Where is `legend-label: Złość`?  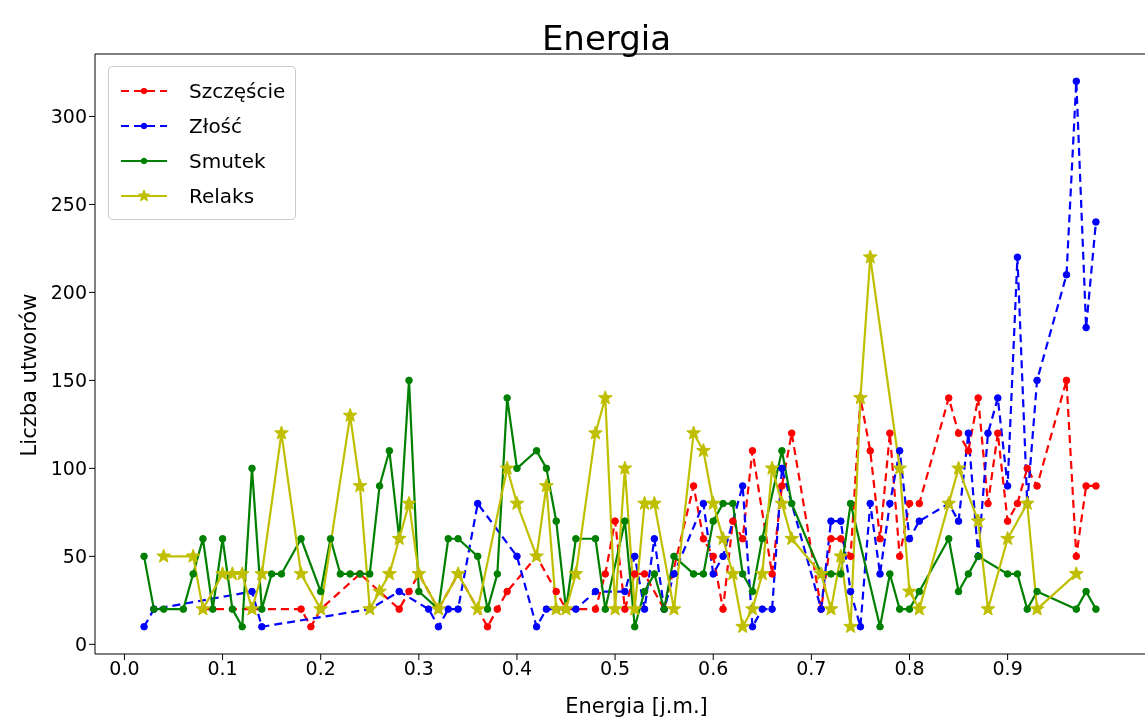
legend-label: Złość is located at coordinates (216, 125).